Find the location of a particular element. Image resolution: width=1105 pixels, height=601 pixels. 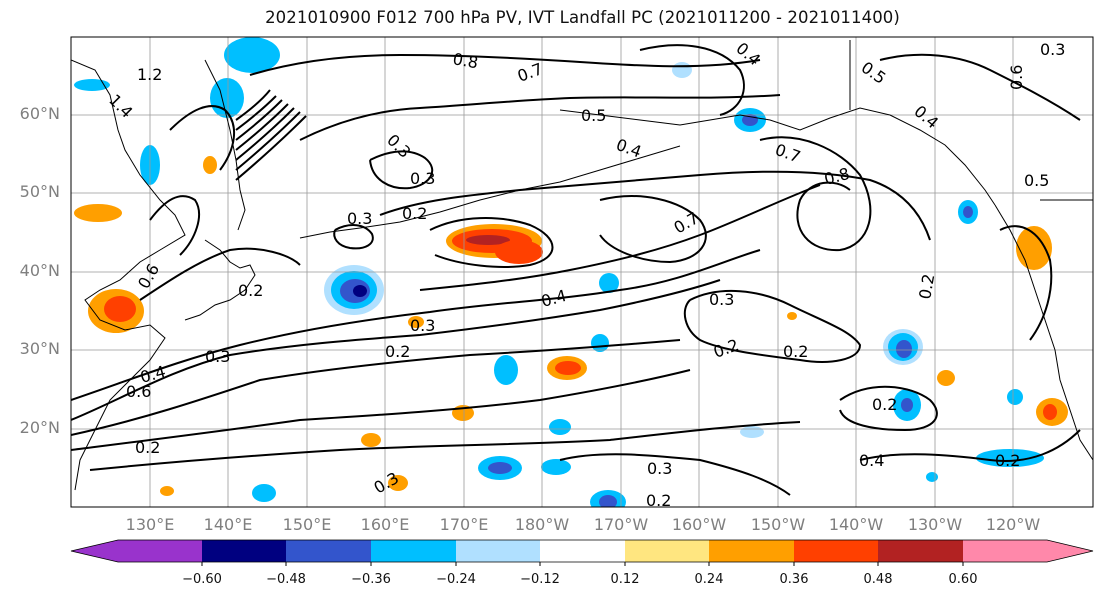

lon-label: 160°W is located at coordinates (699, 524).